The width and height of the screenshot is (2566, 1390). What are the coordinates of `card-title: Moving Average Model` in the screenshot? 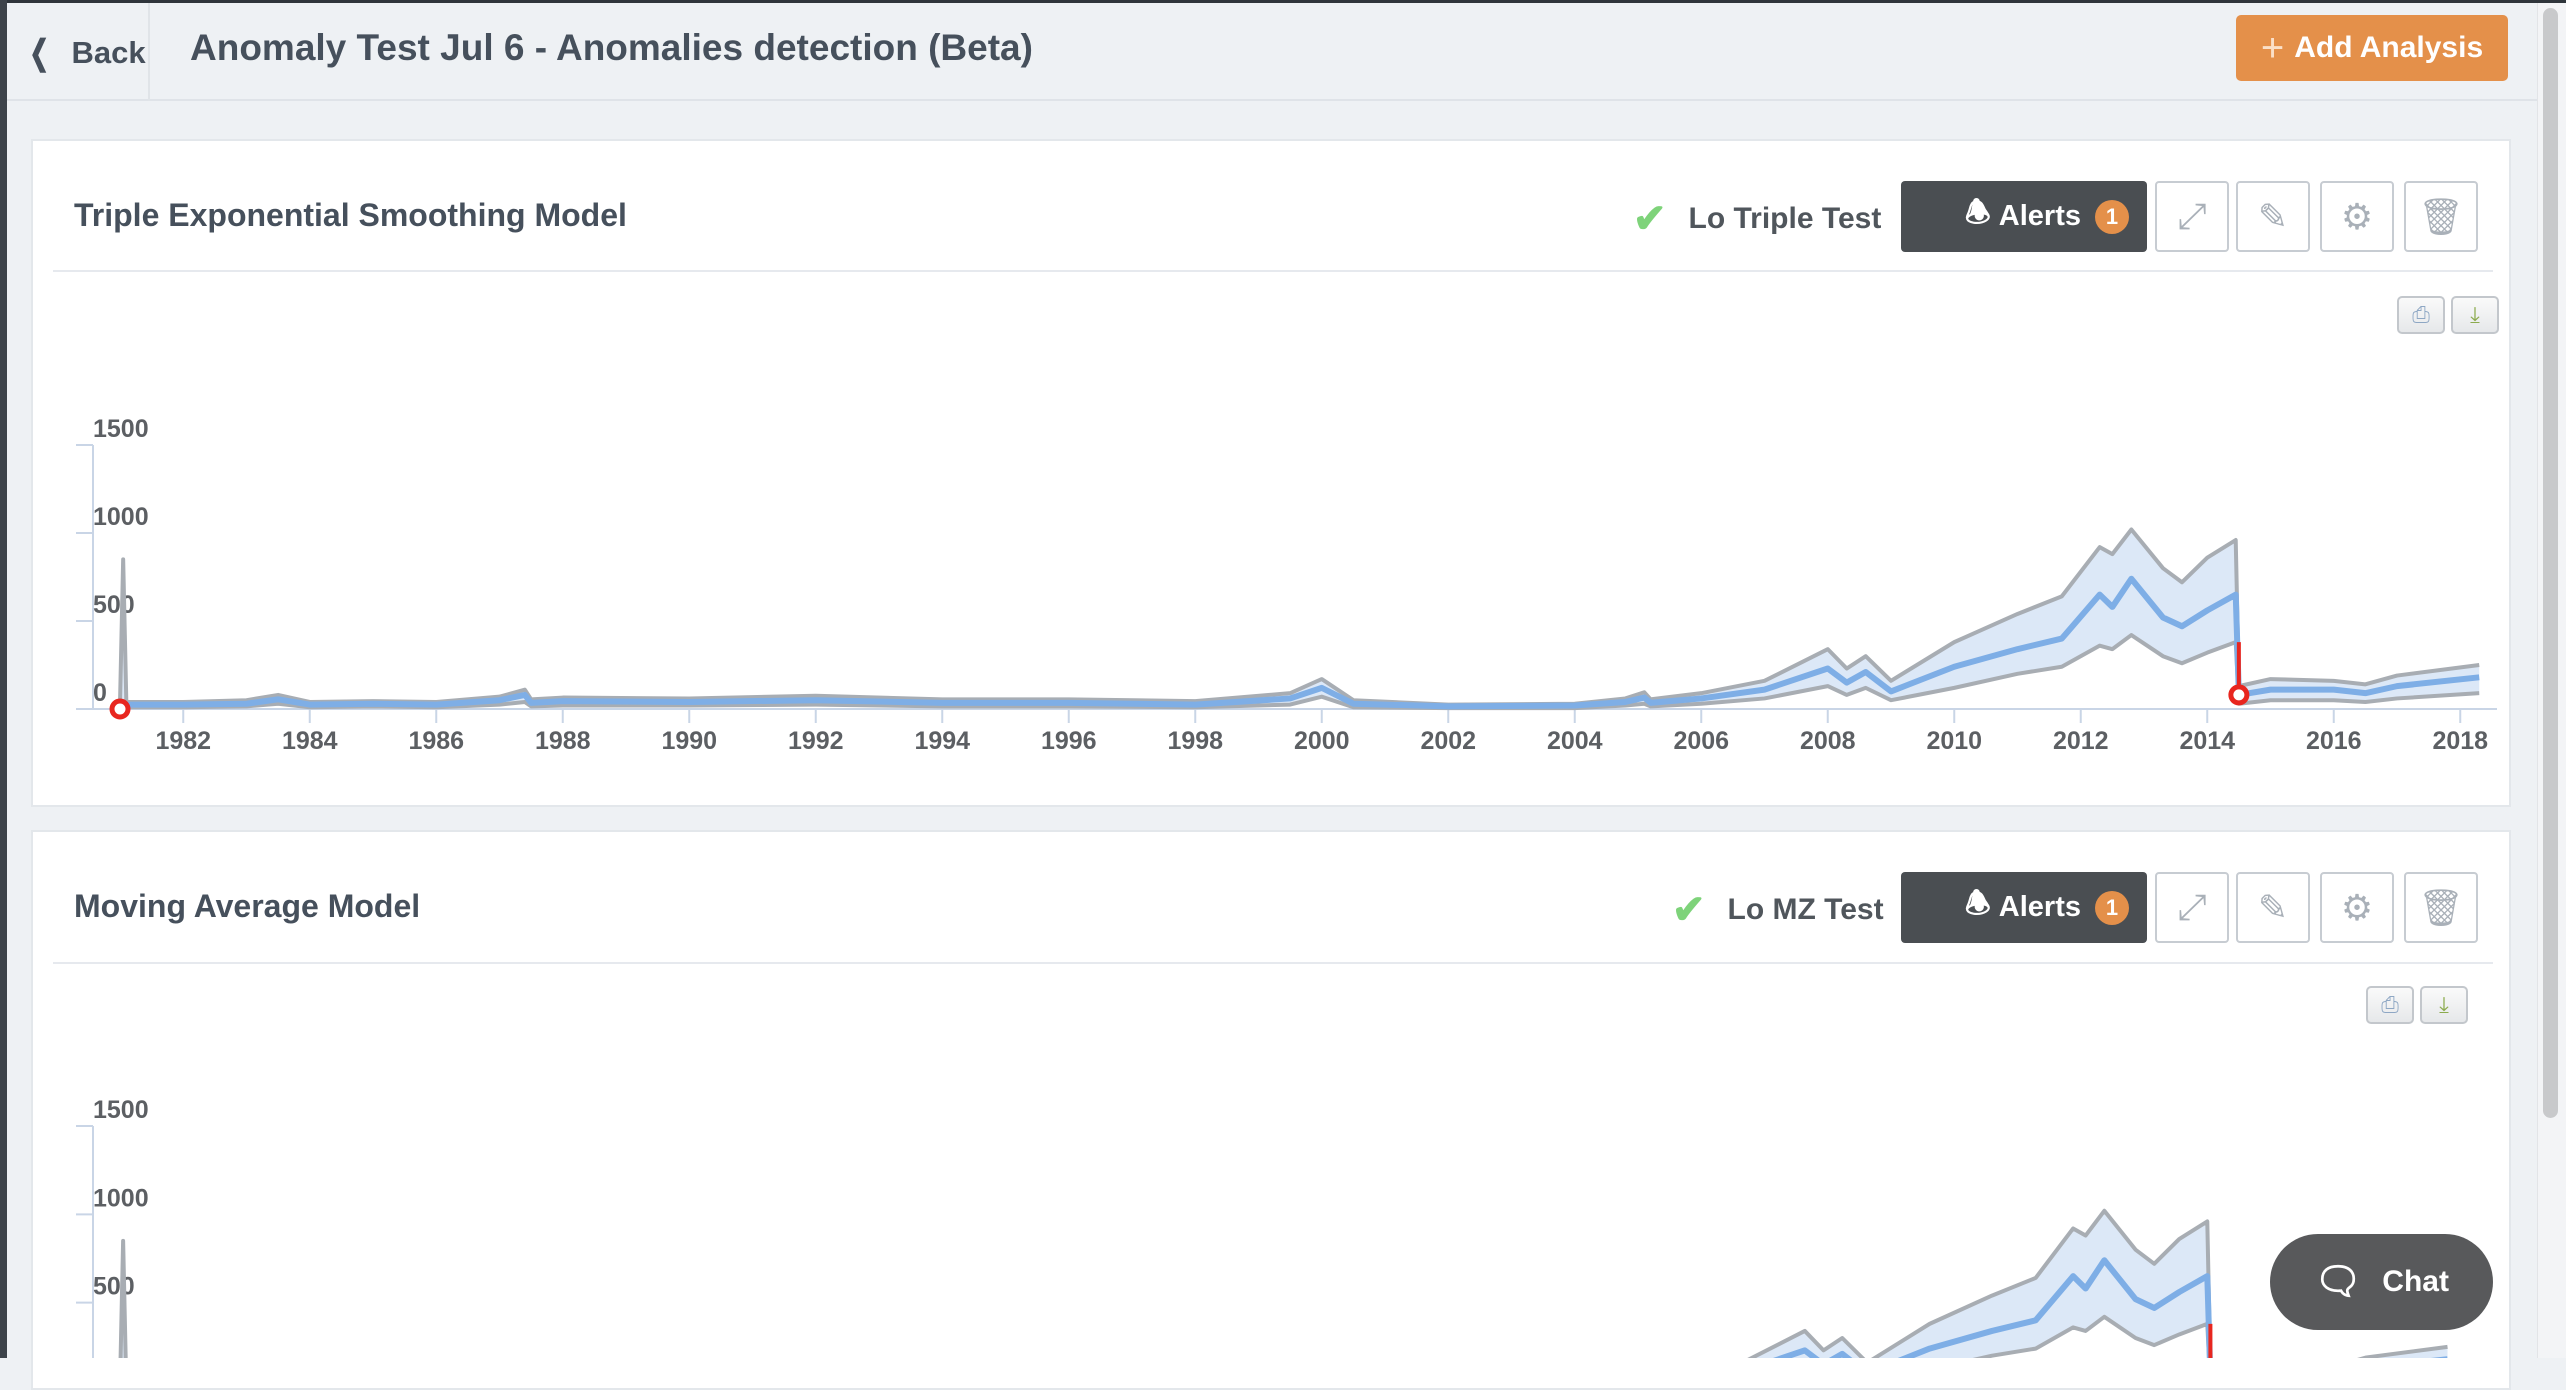 It's located at (247, 906).